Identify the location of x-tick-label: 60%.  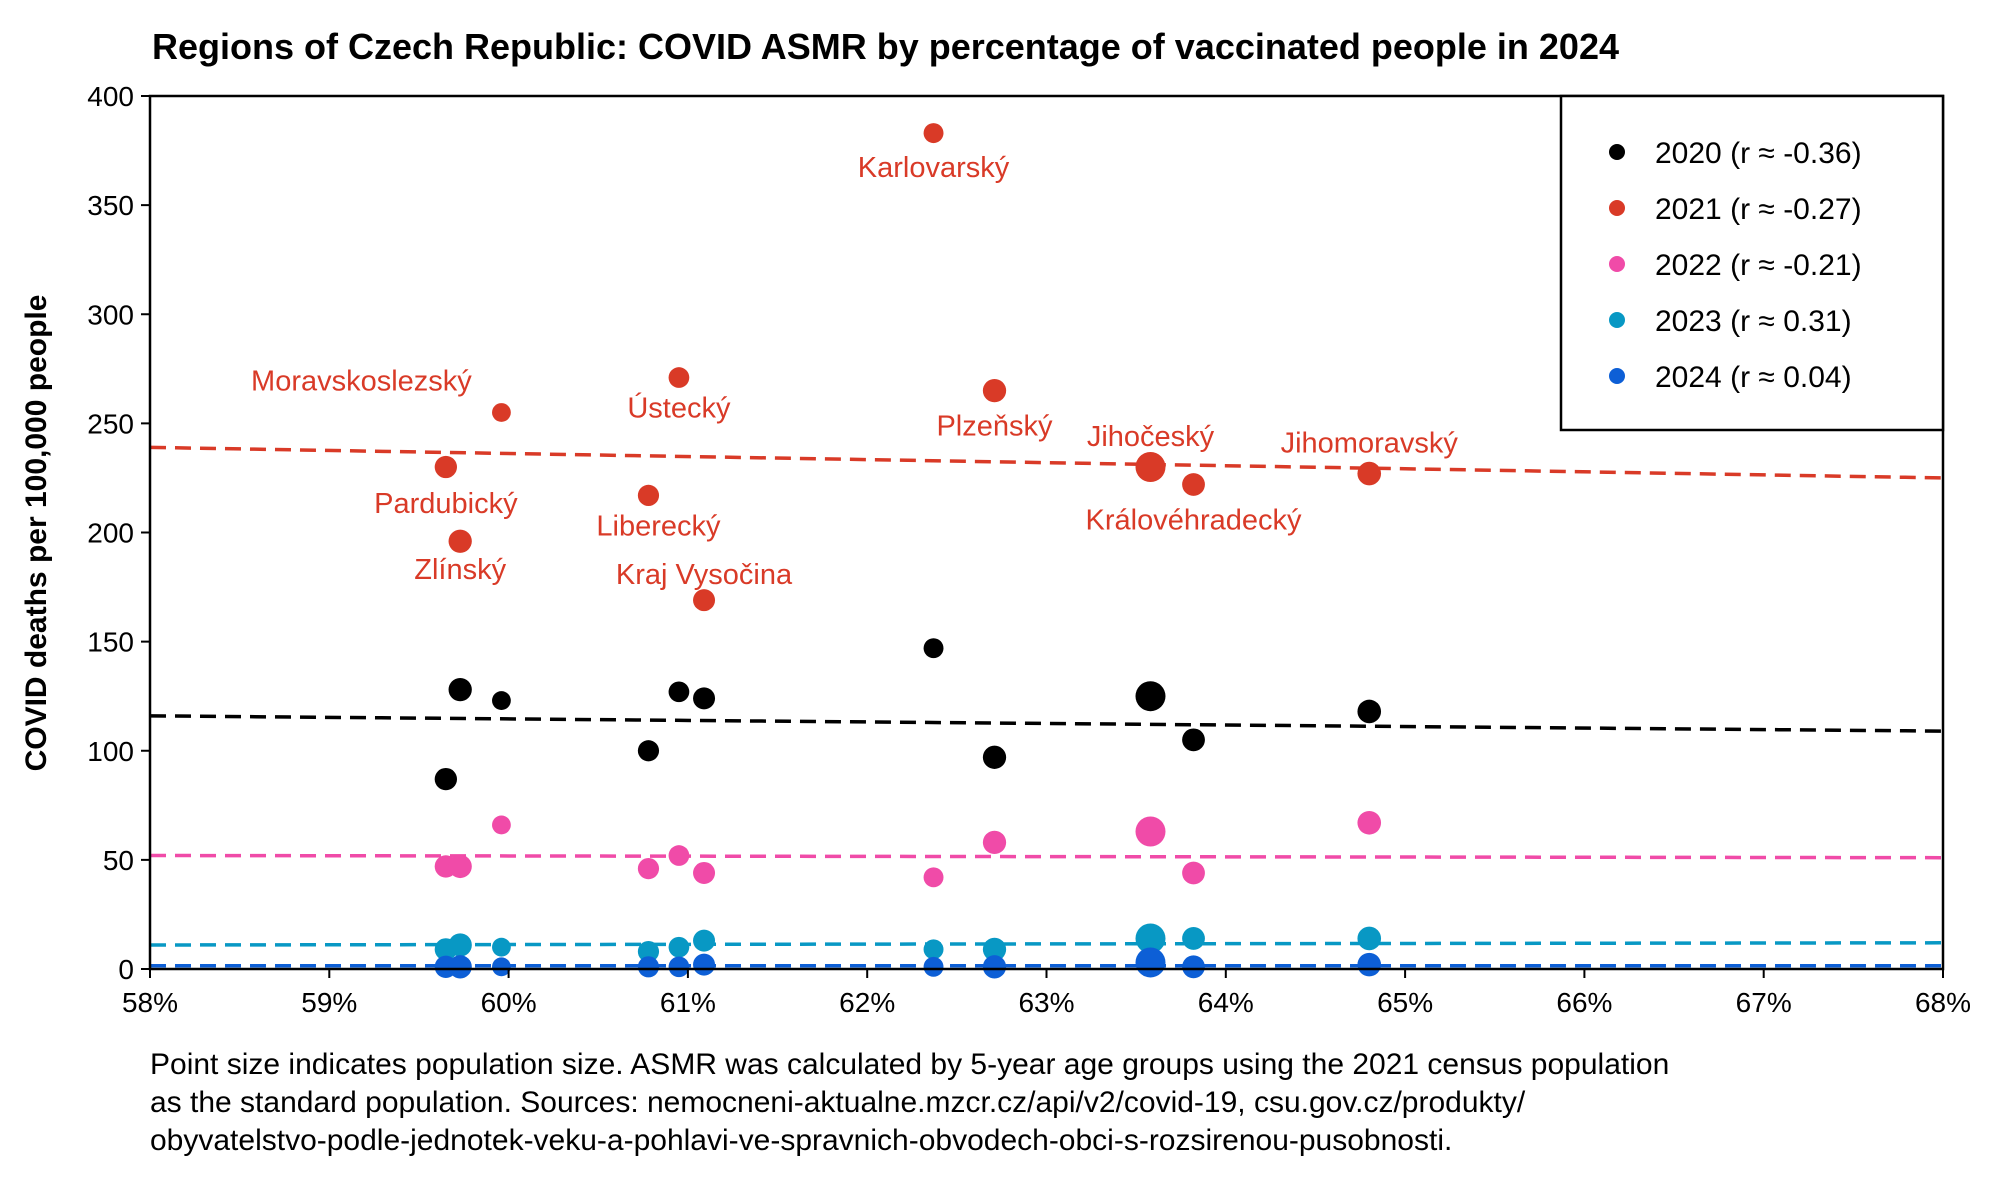
(509, 1002).